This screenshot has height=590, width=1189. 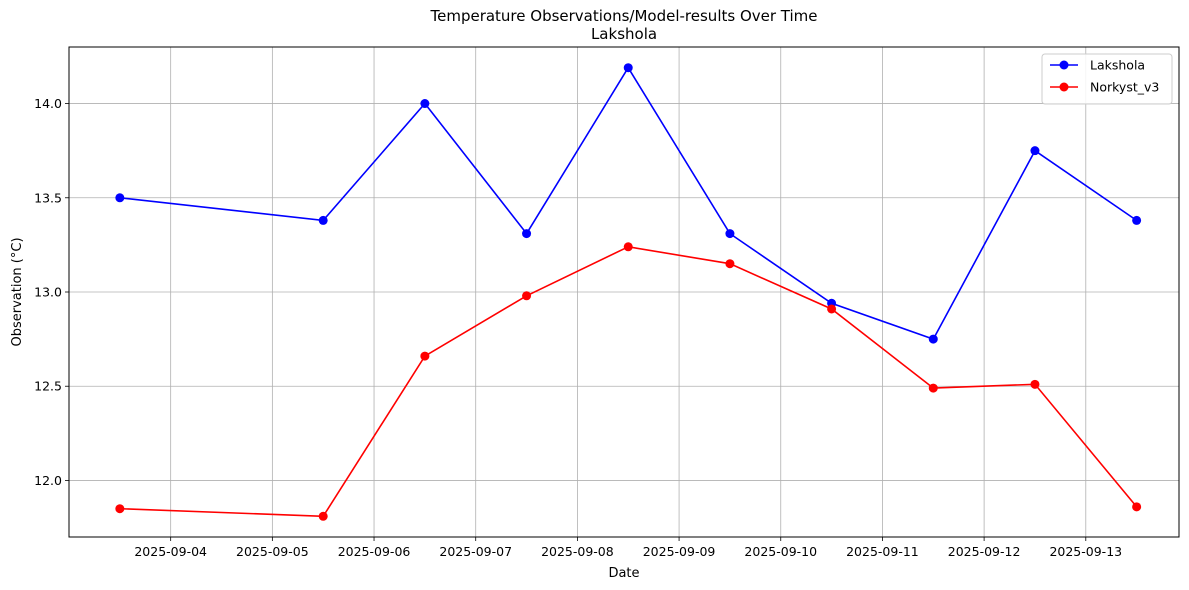 I want to click on legend: Lakshola Norkyst_v3, so click(x=1107, y=79).